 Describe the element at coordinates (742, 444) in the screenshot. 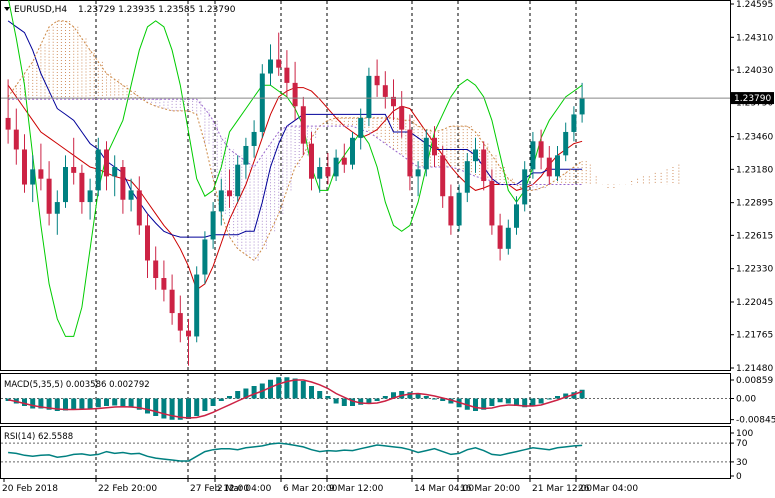

I see `rsi-tick-label: 70` at that location.